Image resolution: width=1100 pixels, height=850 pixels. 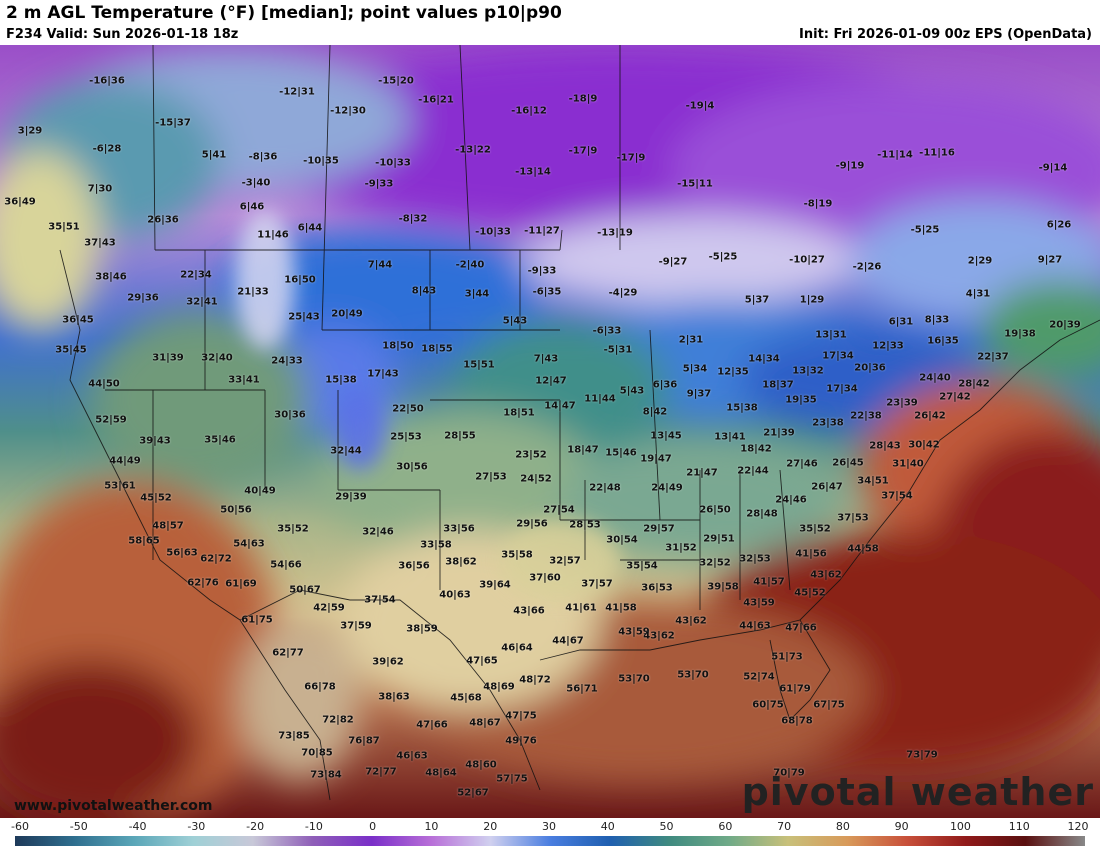 What do you see at coordinates (156, 498) in the screenshot?
I see `point-value: 45|52` at bounding box center [156, 498].